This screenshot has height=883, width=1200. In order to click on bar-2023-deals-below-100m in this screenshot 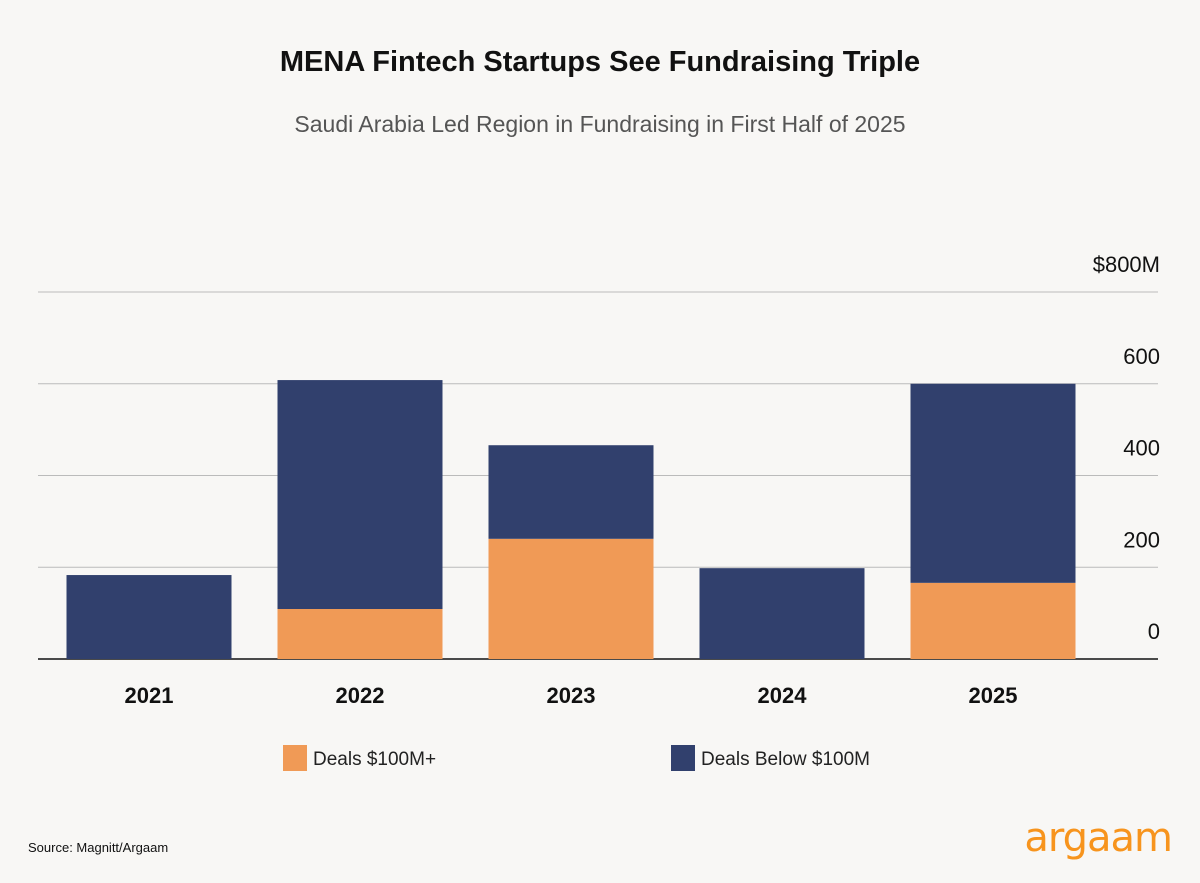, I will do `click(571, 492)`.